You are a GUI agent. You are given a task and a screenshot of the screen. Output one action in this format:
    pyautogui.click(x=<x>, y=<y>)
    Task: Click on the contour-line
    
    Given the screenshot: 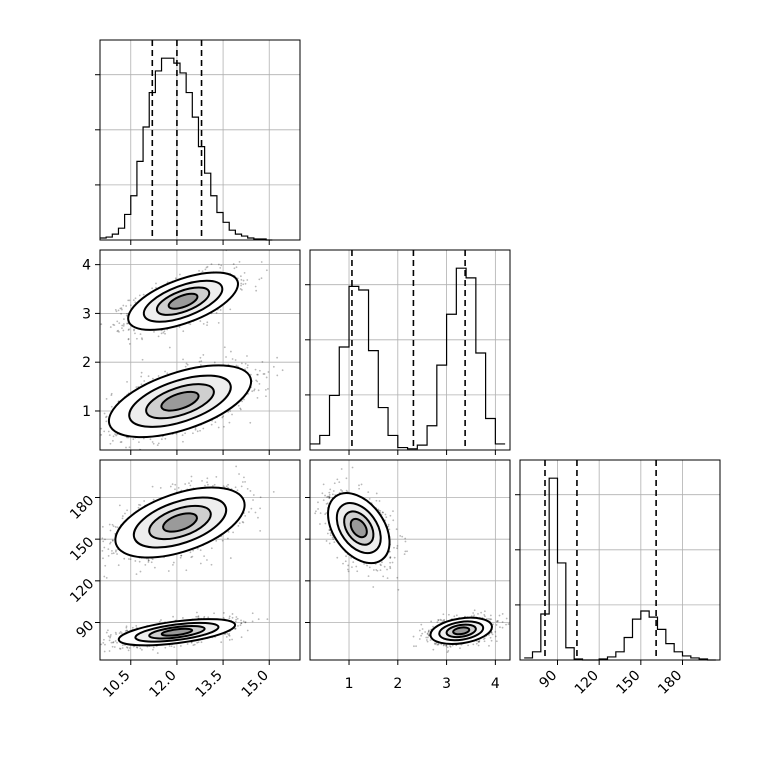 What is the action you would take?
    pyautogui.click(x=183, y=301)
    